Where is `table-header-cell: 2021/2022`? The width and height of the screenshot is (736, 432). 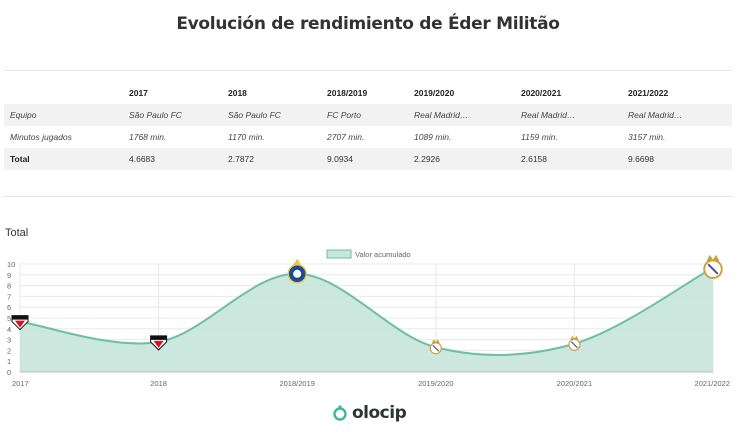
table-header-cell: 2021/2022 is located at coordinates (648, 93).